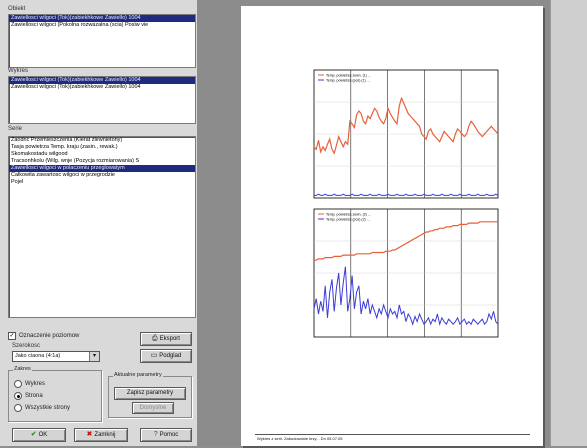 Image resolution: width=587 pixels, height=448 pixels. What do you see at coordinates (39, 154) in the screenshot?
I see `list-item: Skomakostadu wilgood` at bounding box center [39, 154].